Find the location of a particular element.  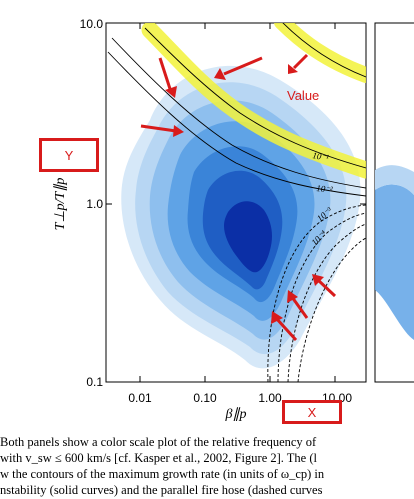

contour-label-2: 10⁻² is located at coordinates (325, 189).